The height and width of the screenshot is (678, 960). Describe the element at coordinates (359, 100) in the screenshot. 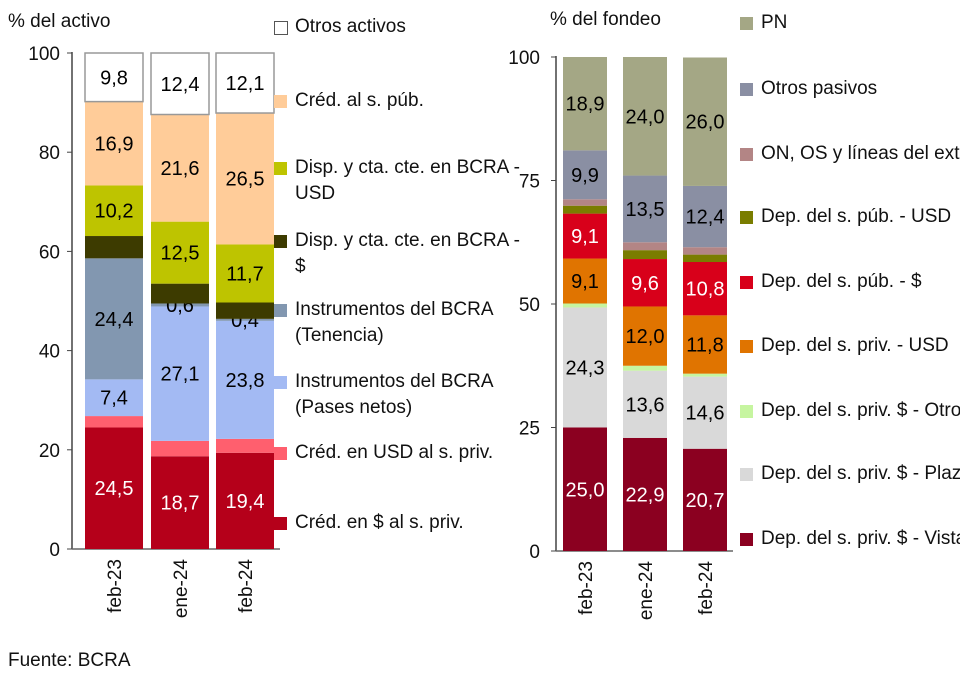

I see `legend-label: Créd. al s. púb.` at that location.